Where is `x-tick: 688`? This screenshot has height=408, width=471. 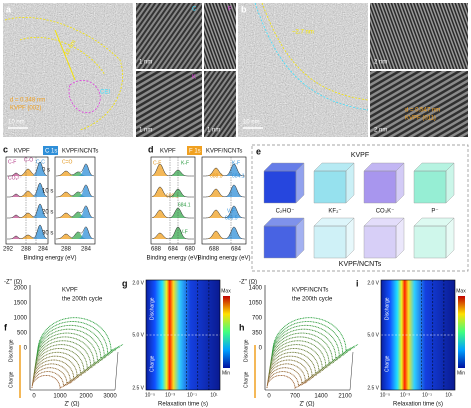
x-tick: 688 is located at coordinates (214, 250).